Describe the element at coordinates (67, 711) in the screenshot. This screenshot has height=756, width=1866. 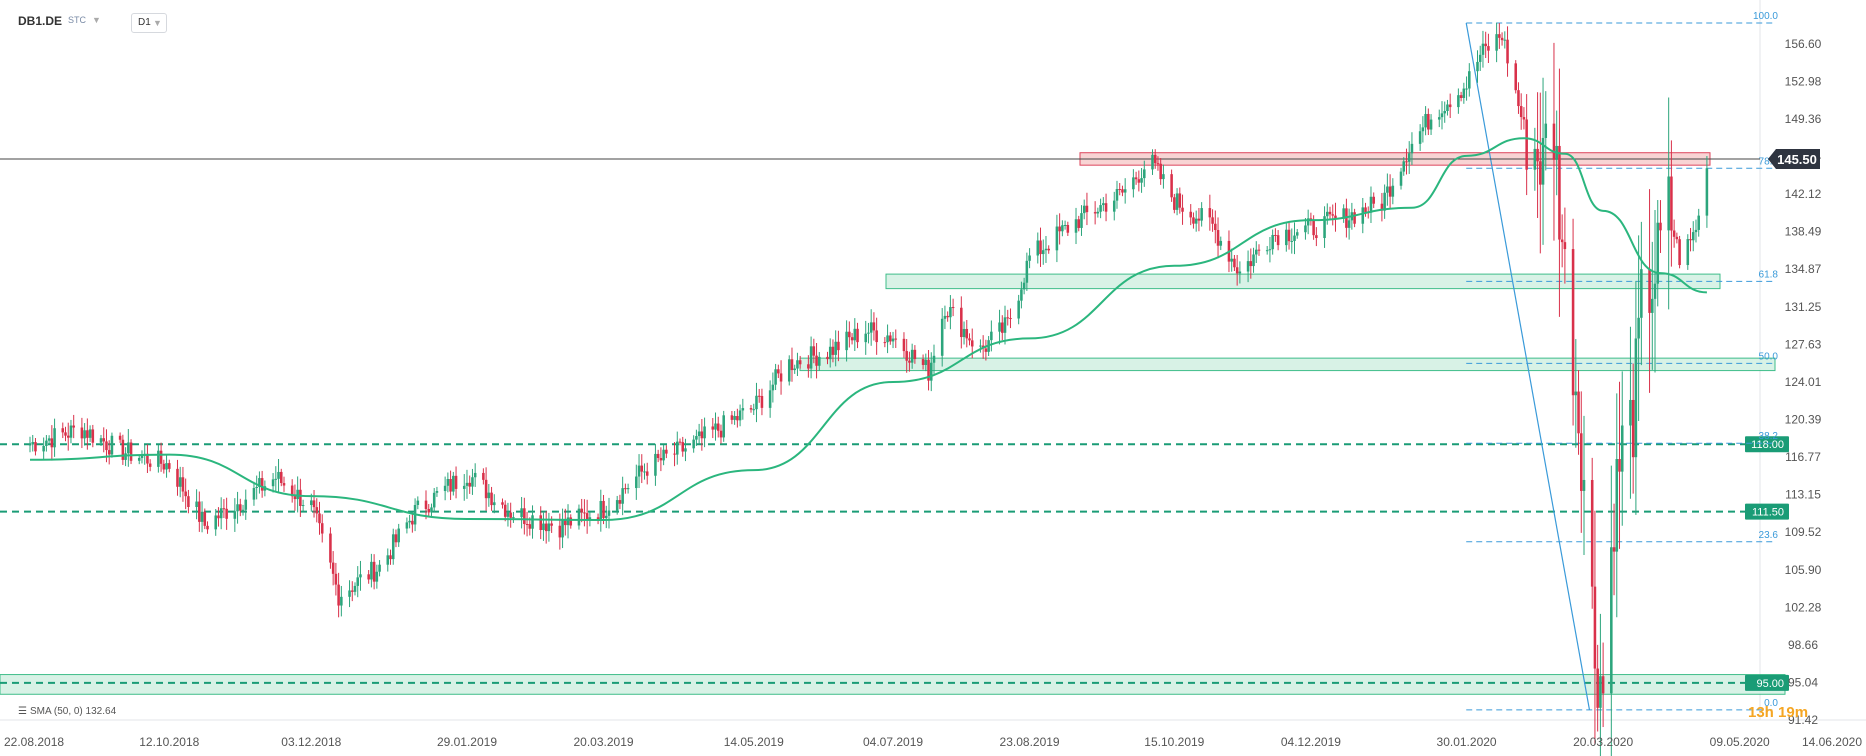
I see `sma-legend: ☰ SMA (50, 0) 132.64` at that location.